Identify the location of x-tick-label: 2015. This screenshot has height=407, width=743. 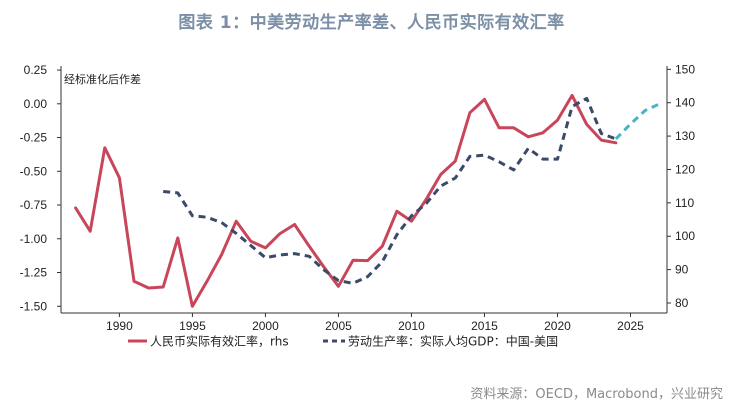
(484, 326).